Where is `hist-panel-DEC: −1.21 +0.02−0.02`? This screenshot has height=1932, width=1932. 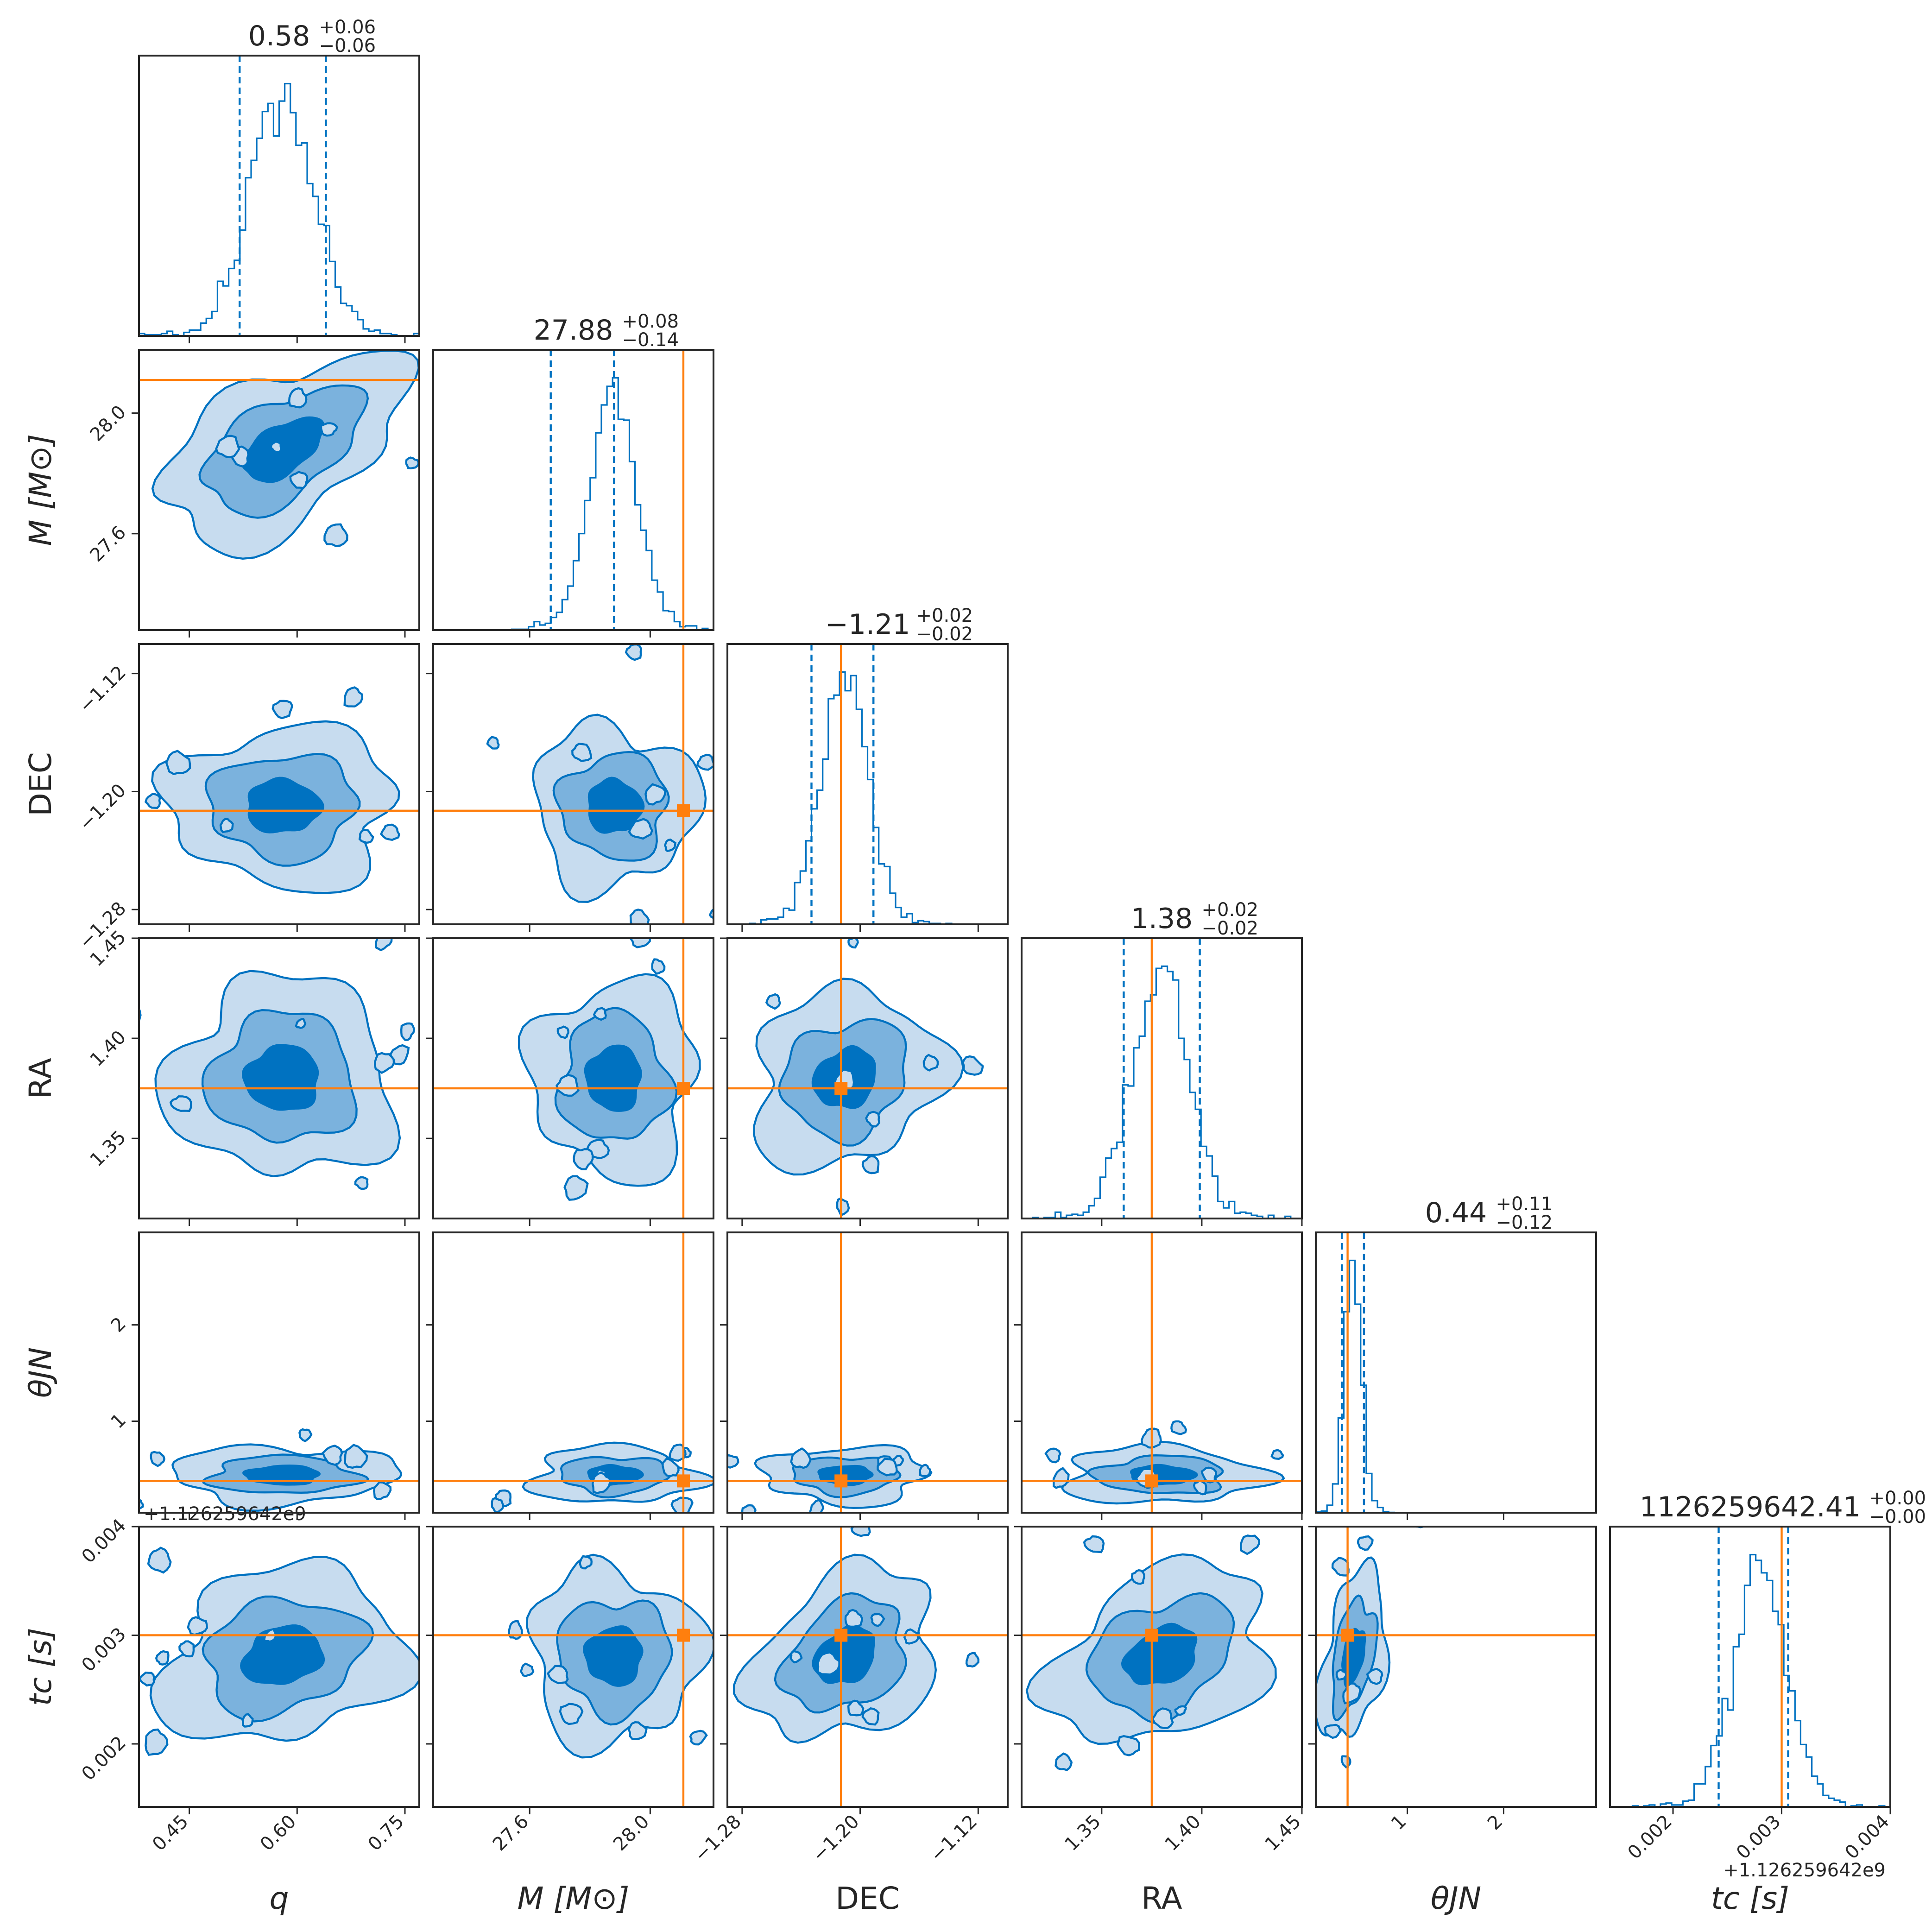 hist-panel-DEC: −1.21 +0.02−0.02 is located at coordinates (868, 769).